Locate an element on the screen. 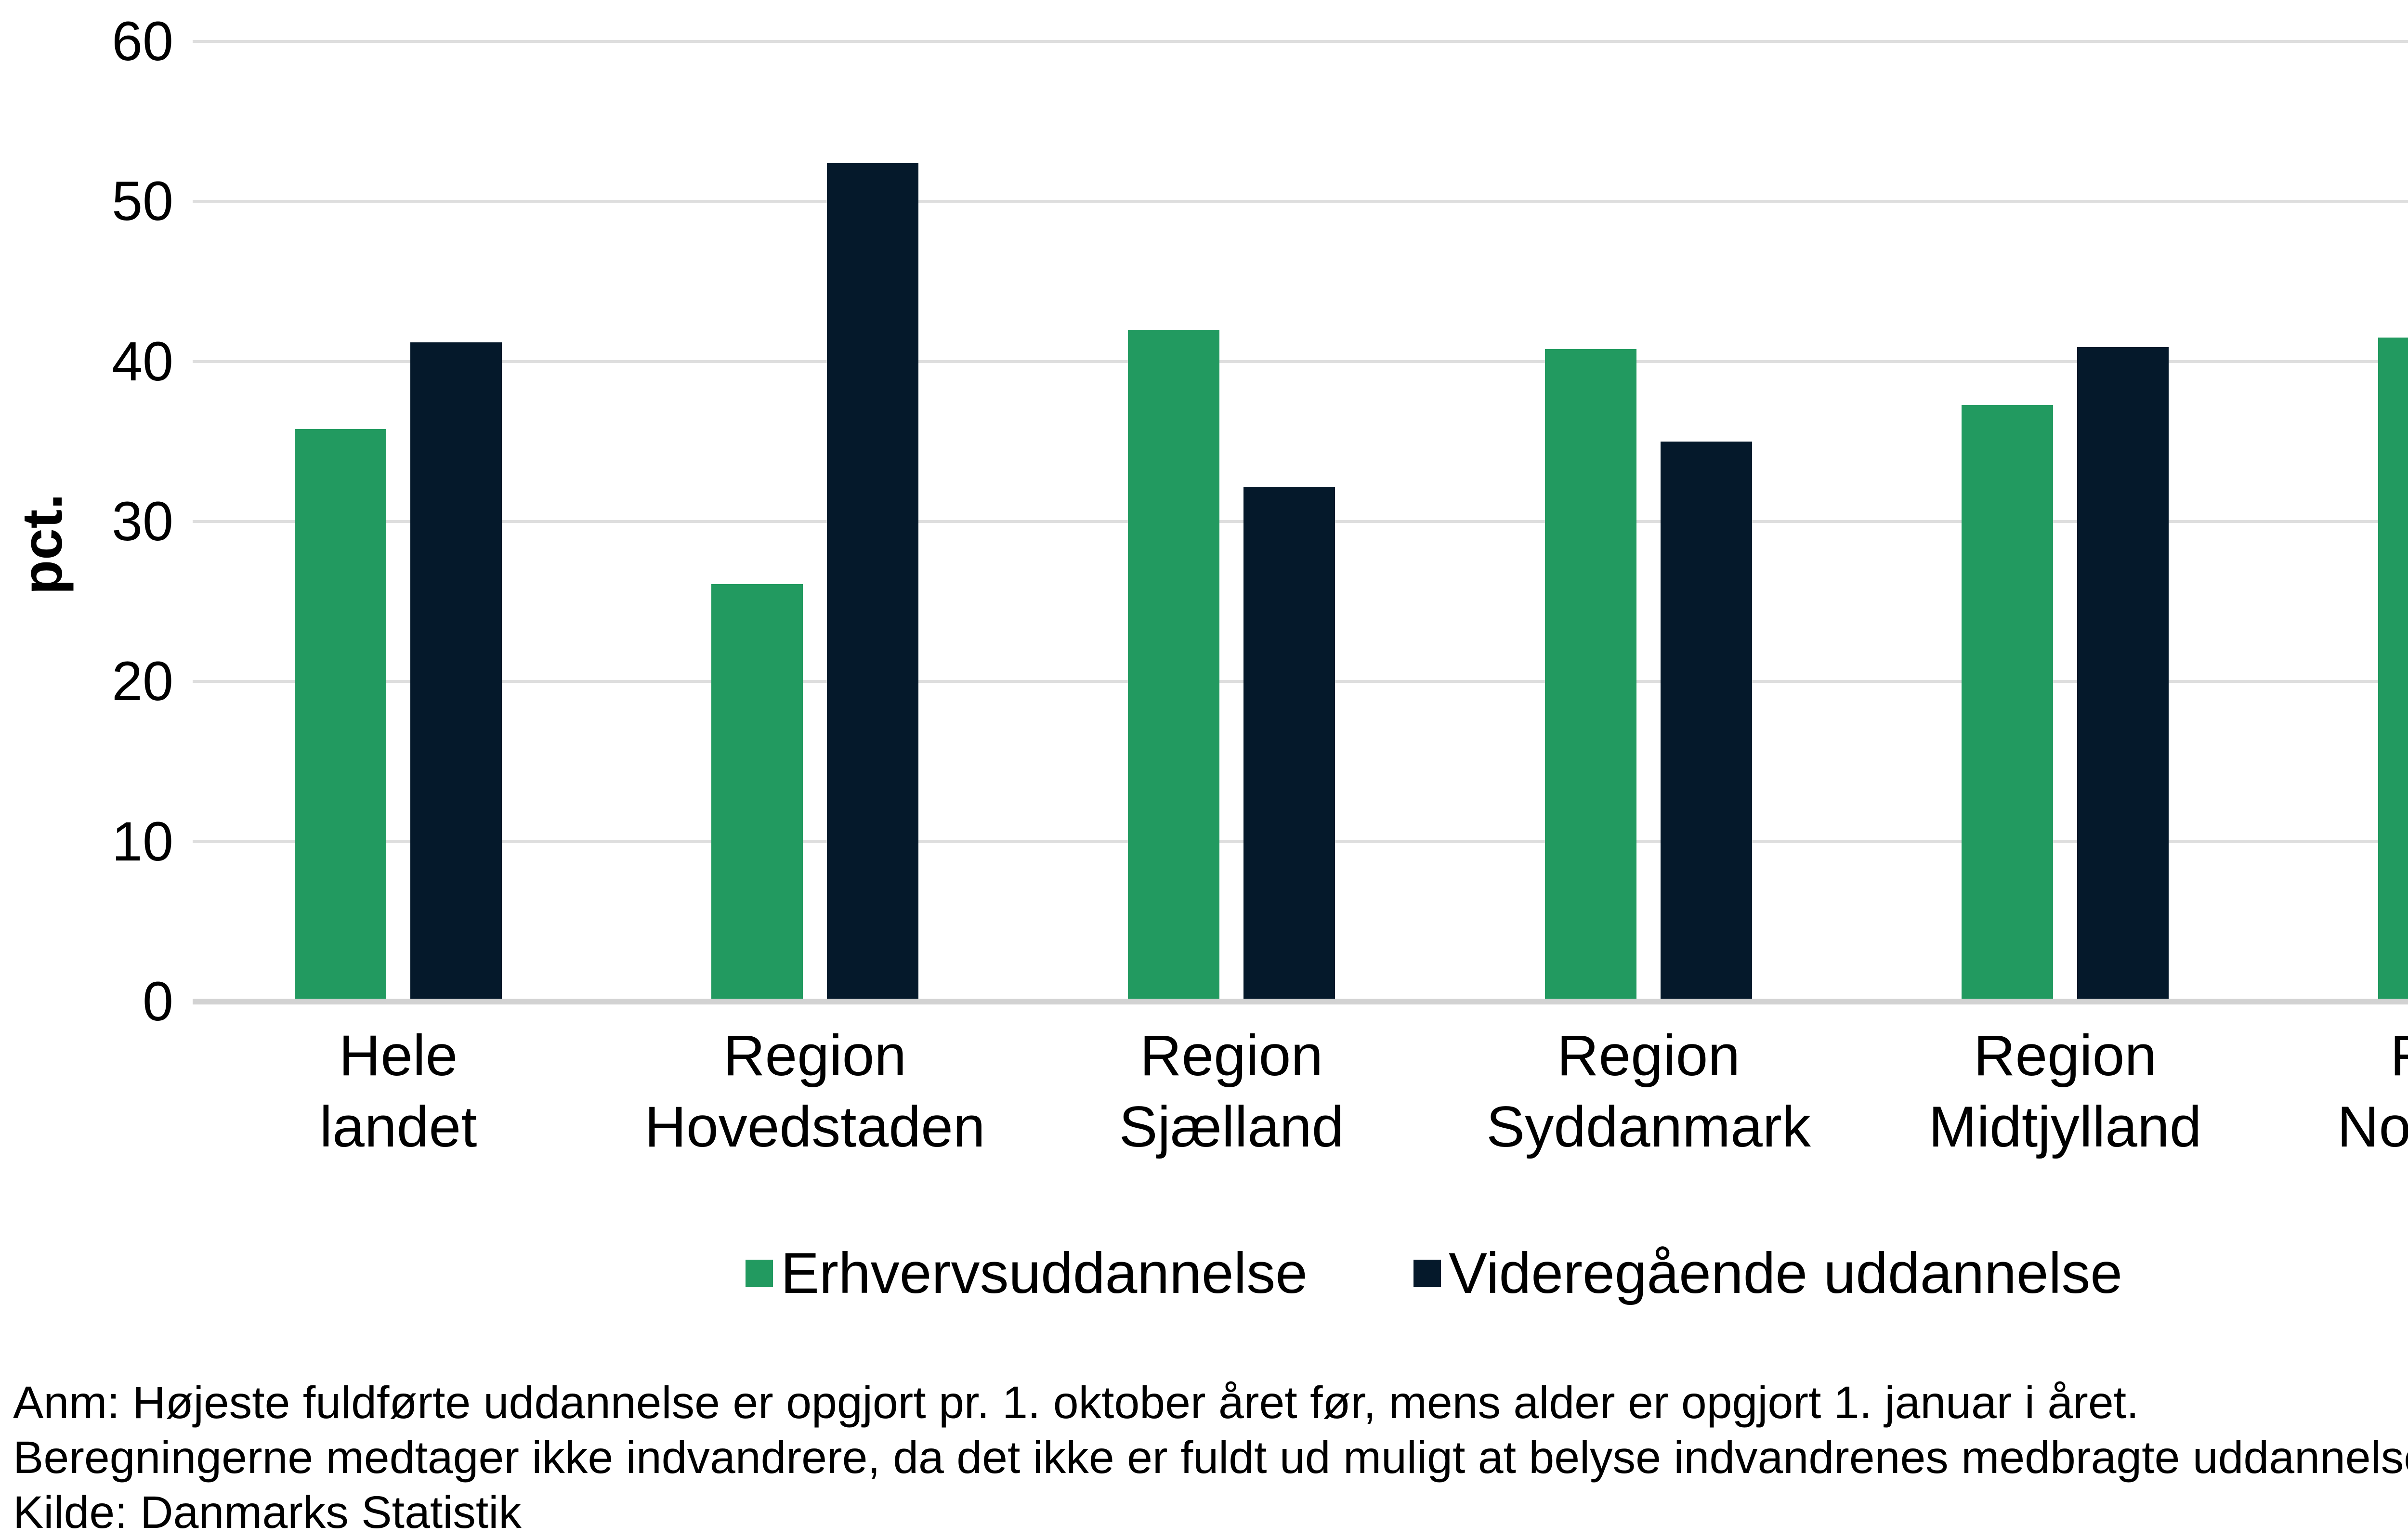 Image resolution: width=2408 pixels, height=1538 pixels. x-axis-label: Region Hovedstaden is located at coordinates (815, 1091).